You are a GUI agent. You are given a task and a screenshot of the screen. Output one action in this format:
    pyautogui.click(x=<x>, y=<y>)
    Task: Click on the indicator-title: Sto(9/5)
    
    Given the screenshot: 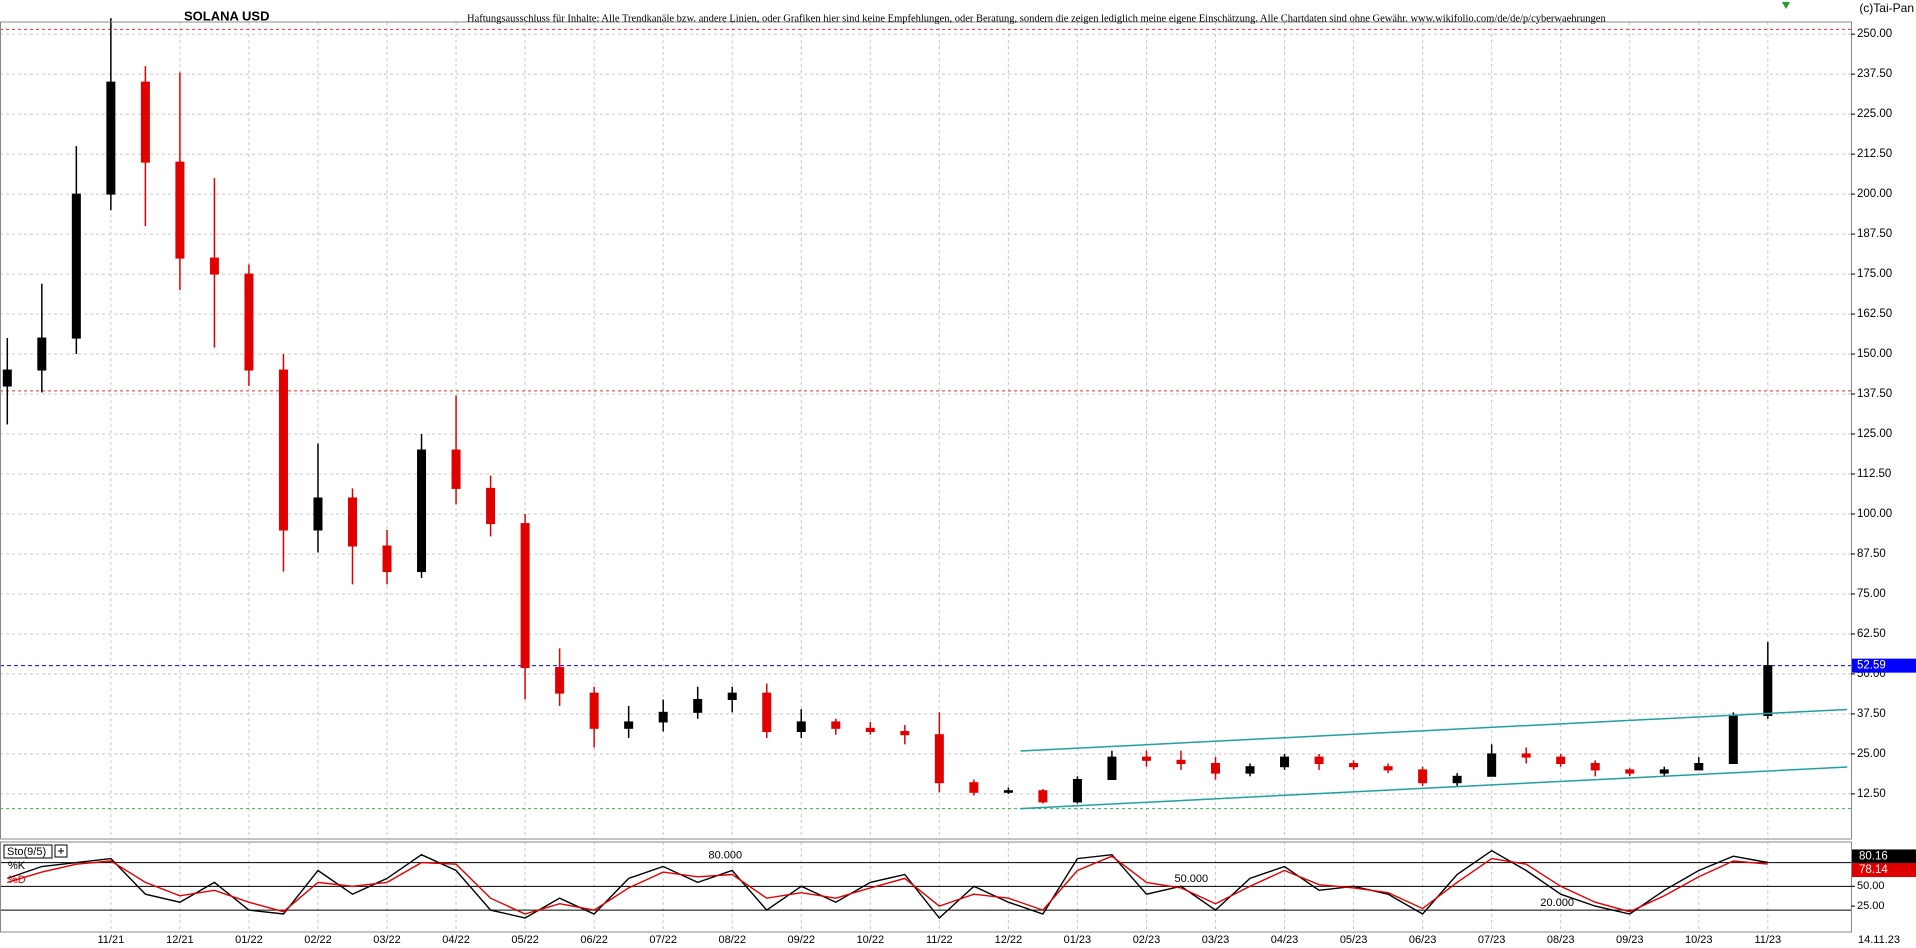 What is the action you would take?
    pyautogui.click(x=26, y=852)
    